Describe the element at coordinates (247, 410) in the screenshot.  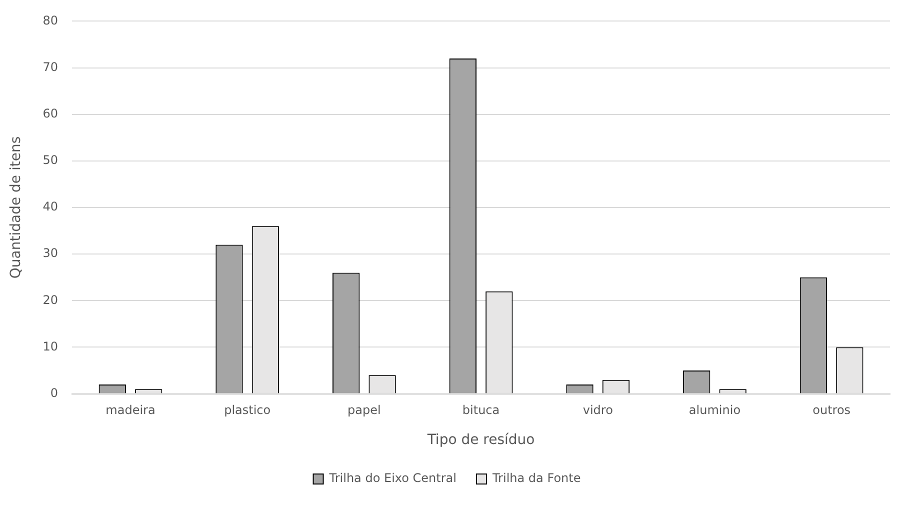
I see `x-tick-label: plastico` at that location.